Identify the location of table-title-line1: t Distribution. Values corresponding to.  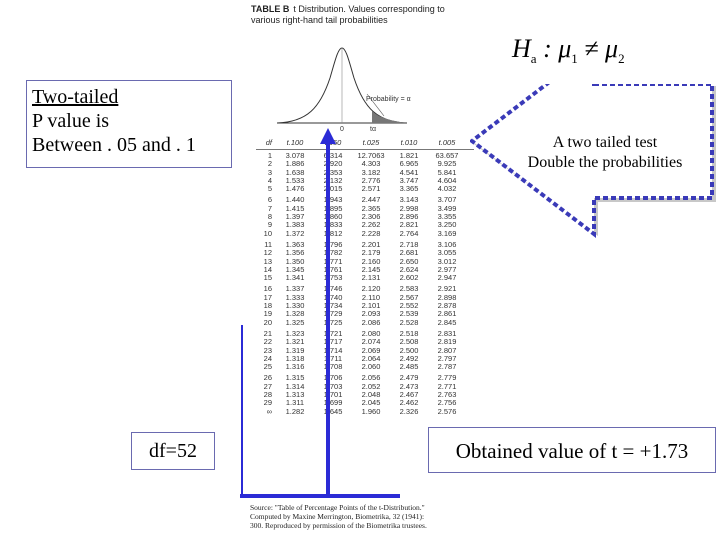
(369, 9).